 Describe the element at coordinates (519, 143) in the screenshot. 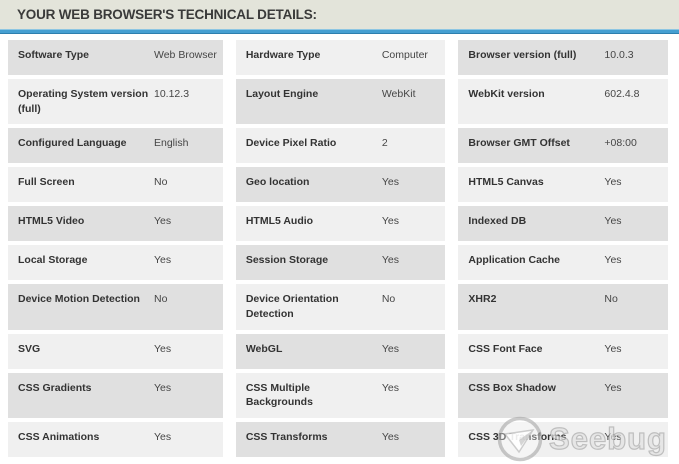

I see `detail-label: Browser GMT Offset` at that location.